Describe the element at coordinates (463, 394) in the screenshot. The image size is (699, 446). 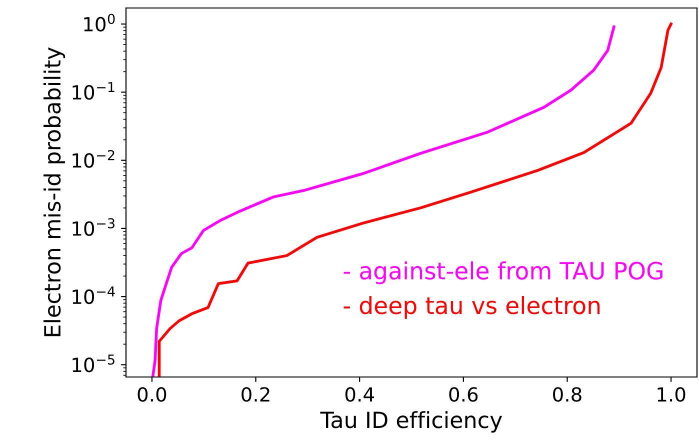
I see `x-tick-label: 0.6` at that location.